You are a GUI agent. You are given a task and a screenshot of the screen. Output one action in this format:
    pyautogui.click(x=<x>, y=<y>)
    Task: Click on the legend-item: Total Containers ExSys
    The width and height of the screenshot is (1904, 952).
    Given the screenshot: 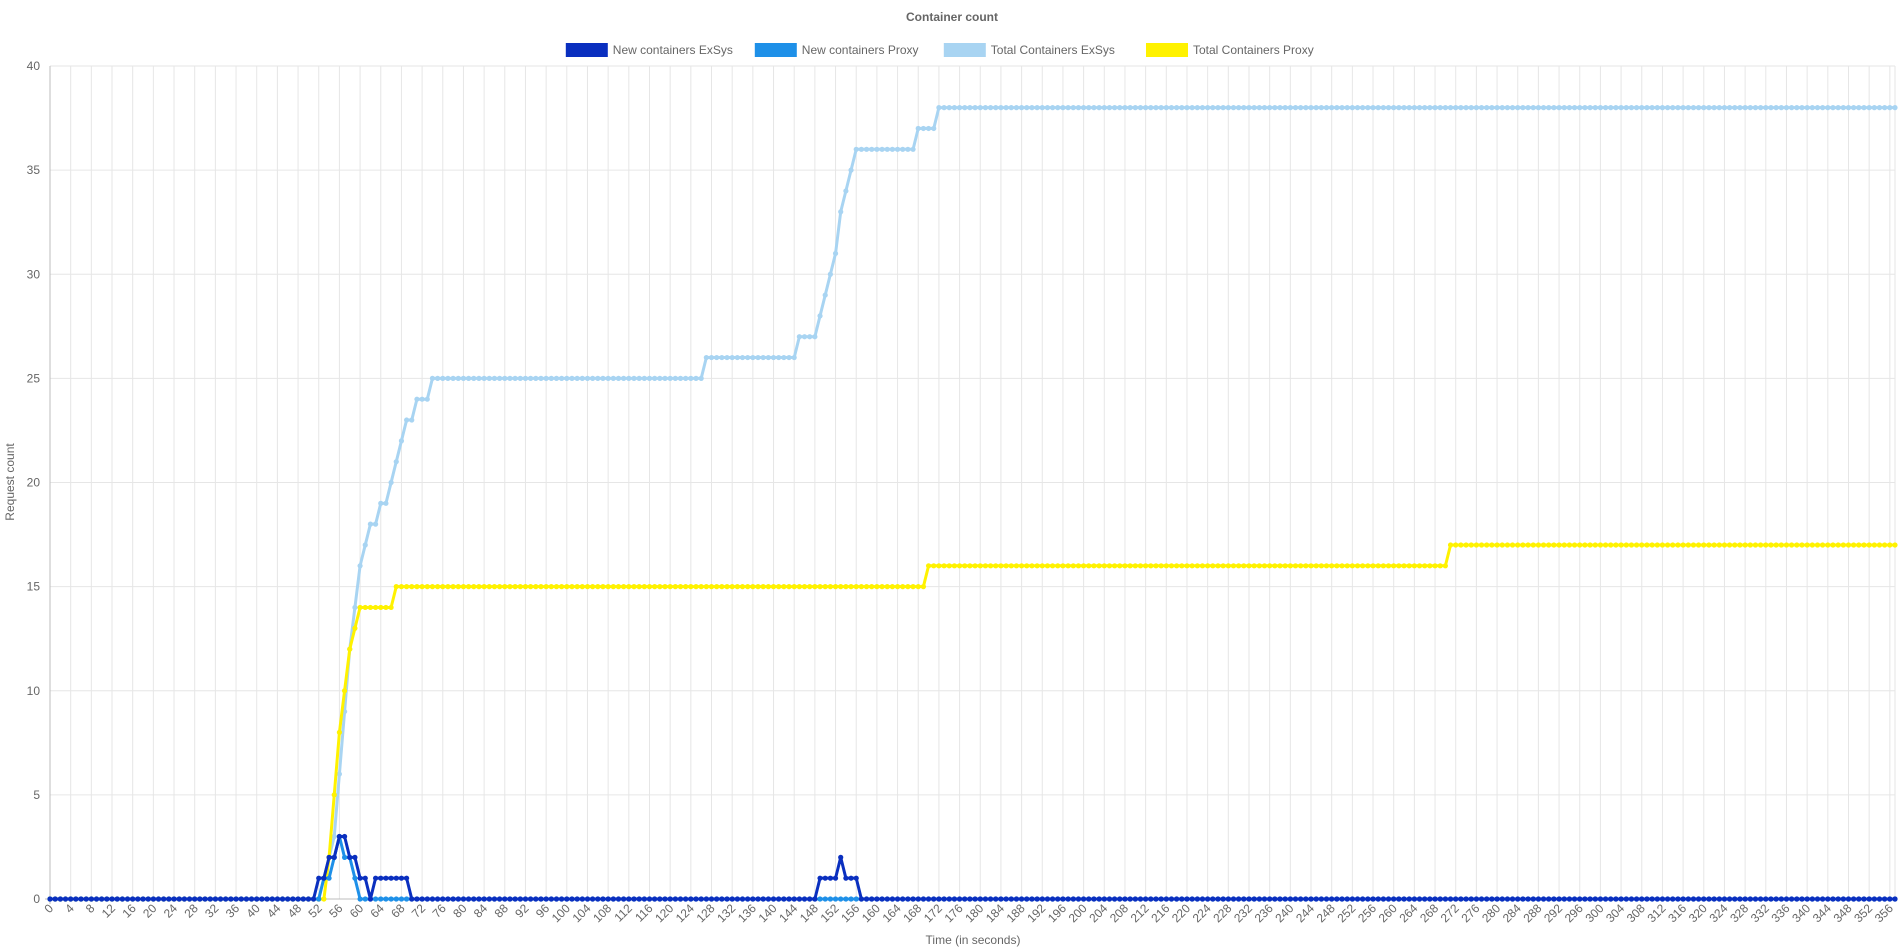 What is the action you would take?
    pyautogui.click(x=1029, y=50)
    